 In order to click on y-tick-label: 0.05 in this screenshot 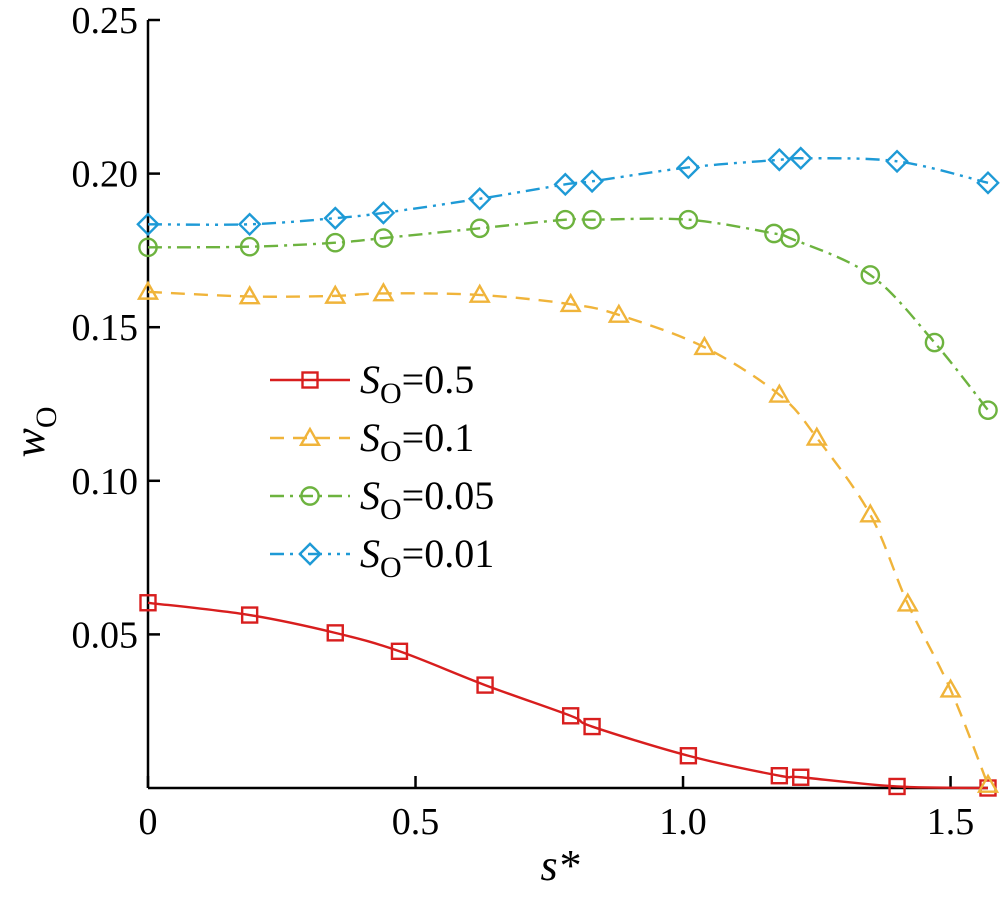, I will do `click(105, 635)`.